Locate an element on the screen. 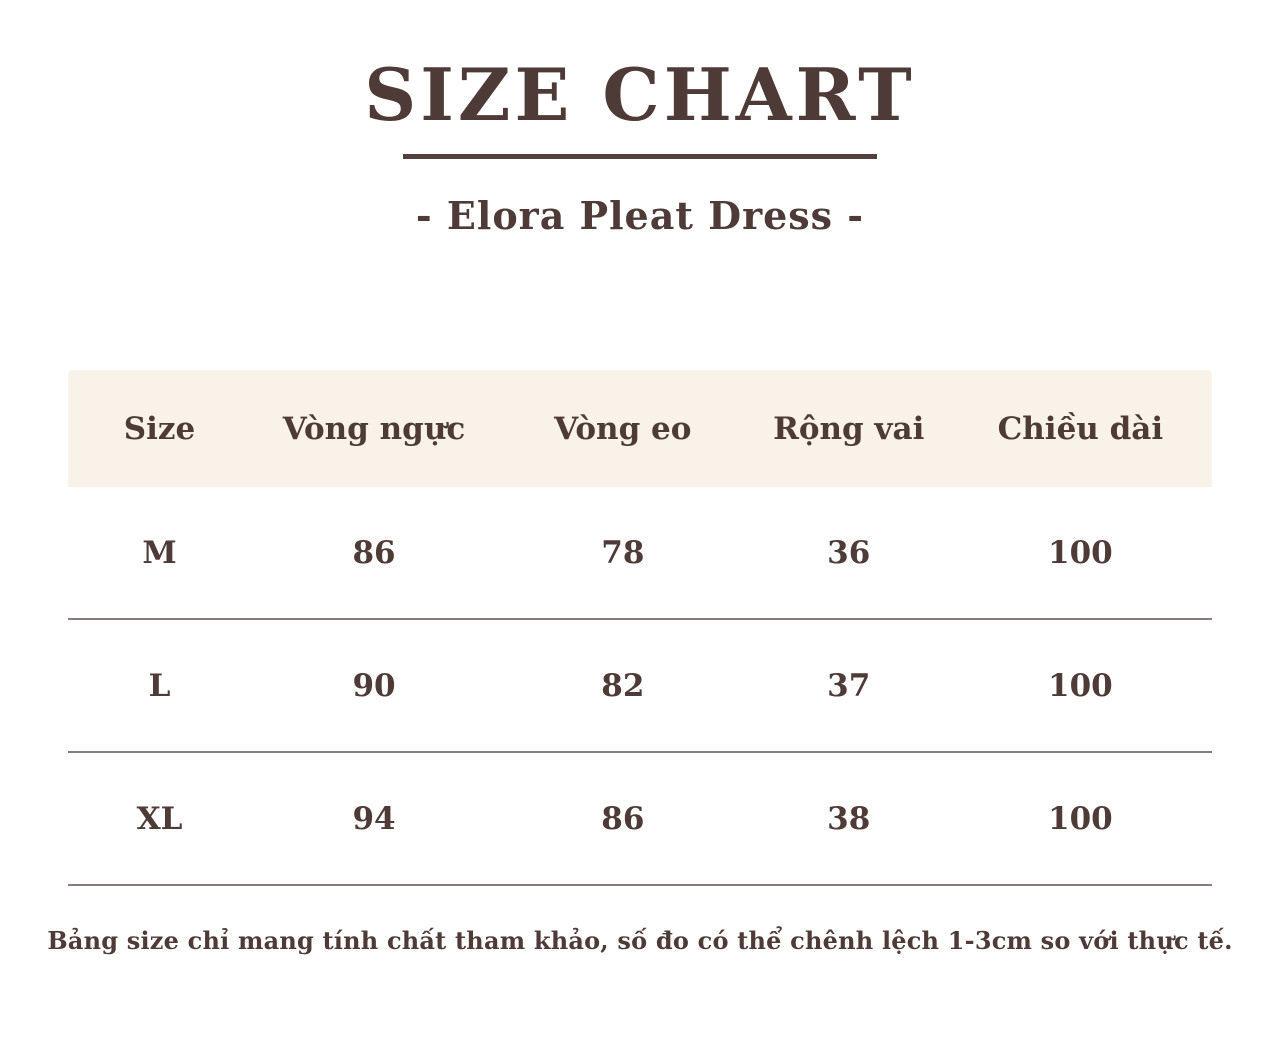 This screenshot has width=1280, height=1037. size-label: L is located at coordinates (159, 685).